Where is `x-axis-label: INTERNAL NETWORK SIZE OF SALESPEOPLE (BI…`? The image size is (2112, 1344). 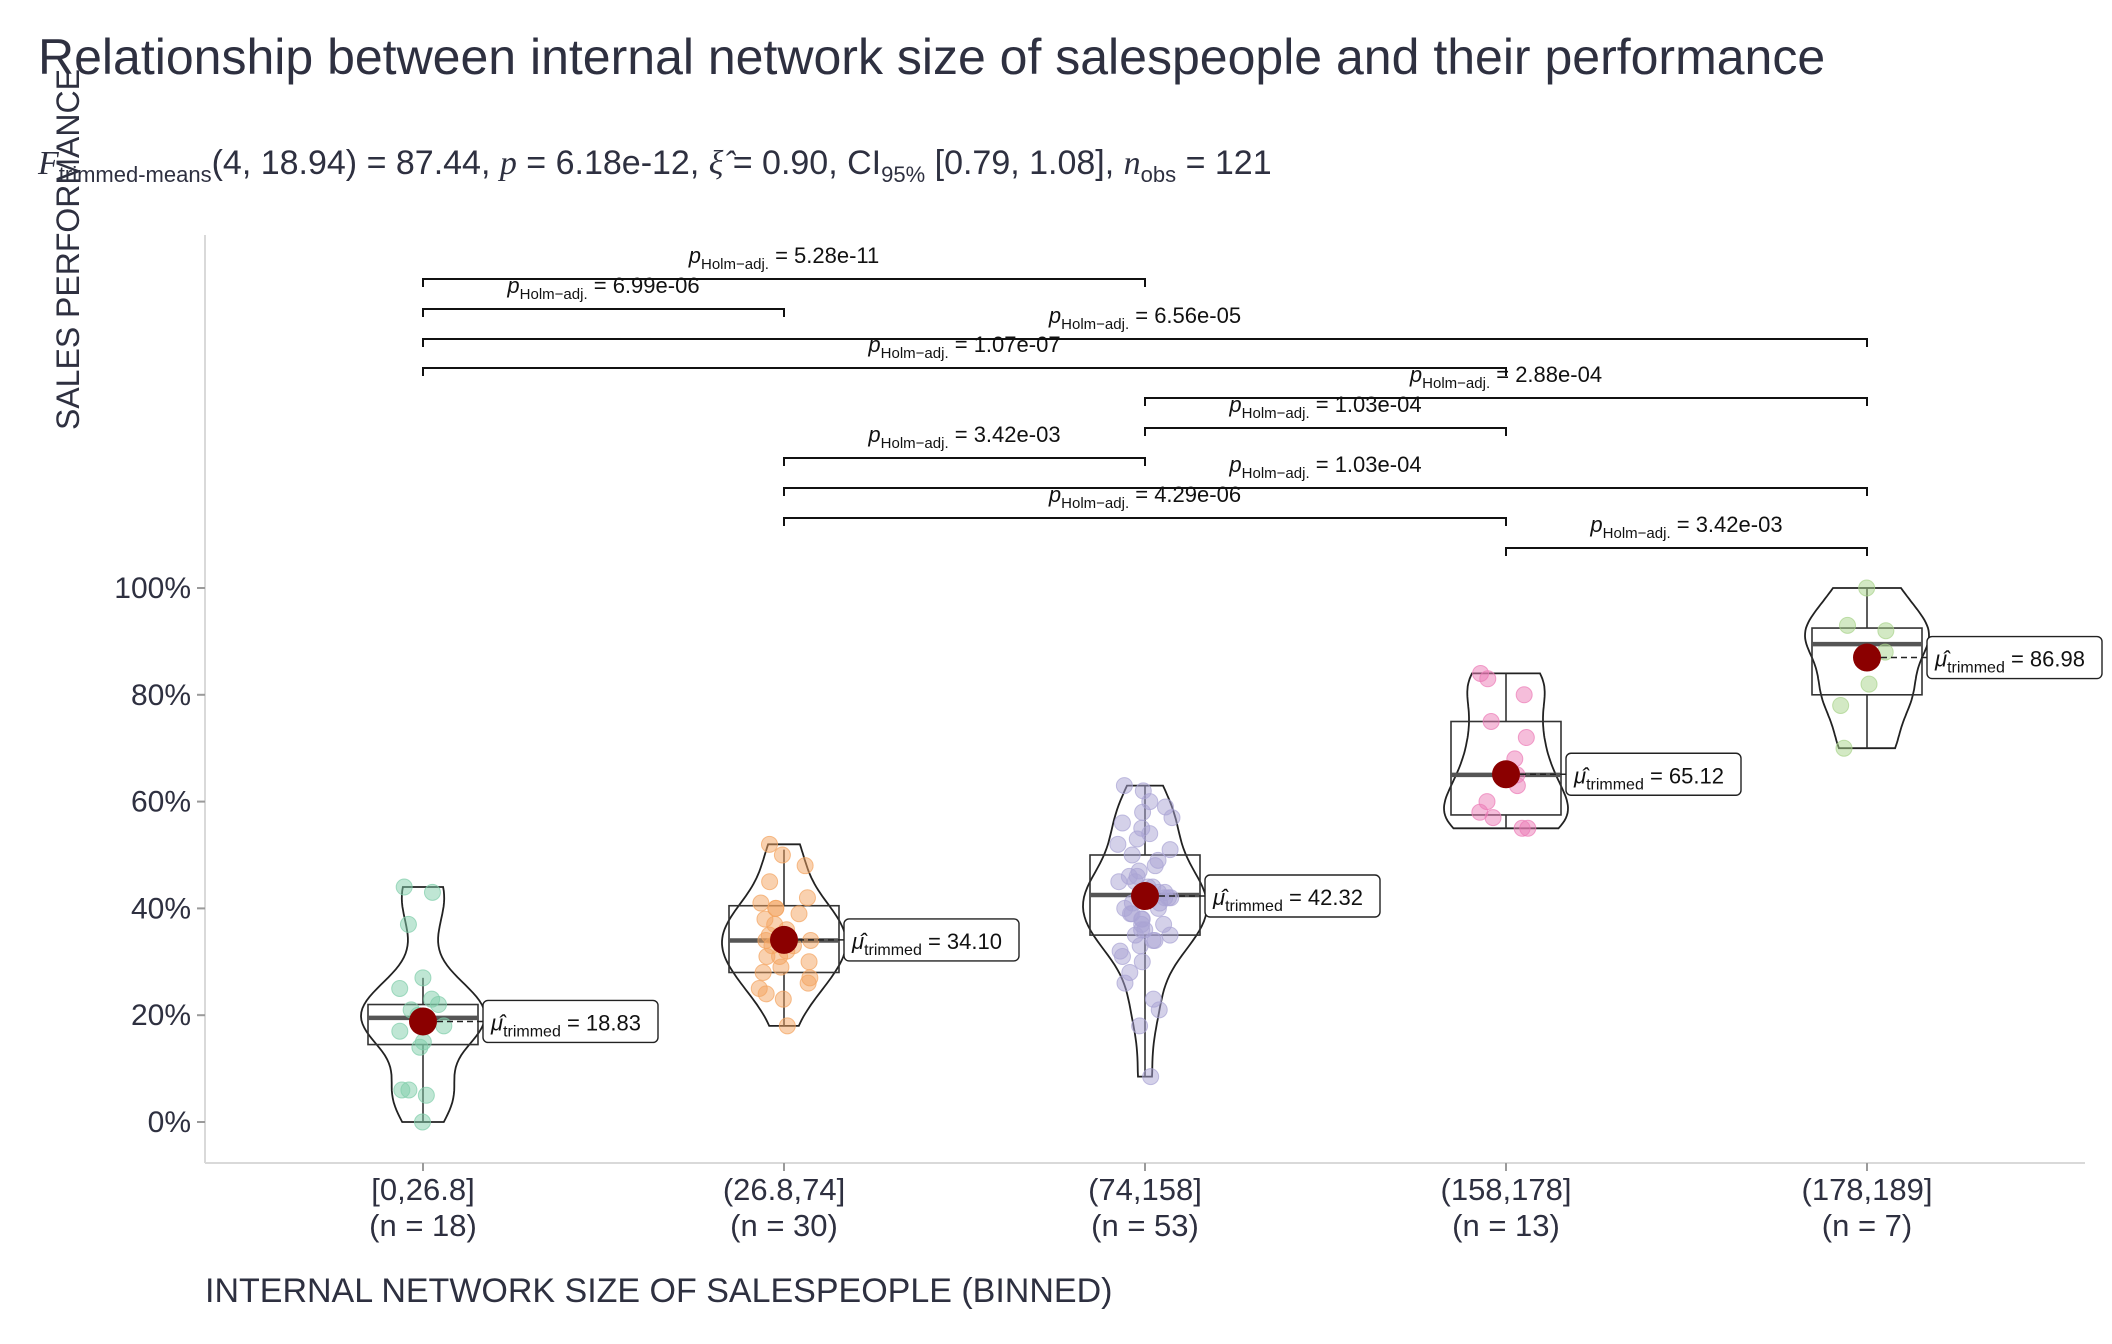
x-axis-label: INTERNAL NETWORK SIZE OF SALESPEOPLE (BI… is located at coordinates (659, 1291).